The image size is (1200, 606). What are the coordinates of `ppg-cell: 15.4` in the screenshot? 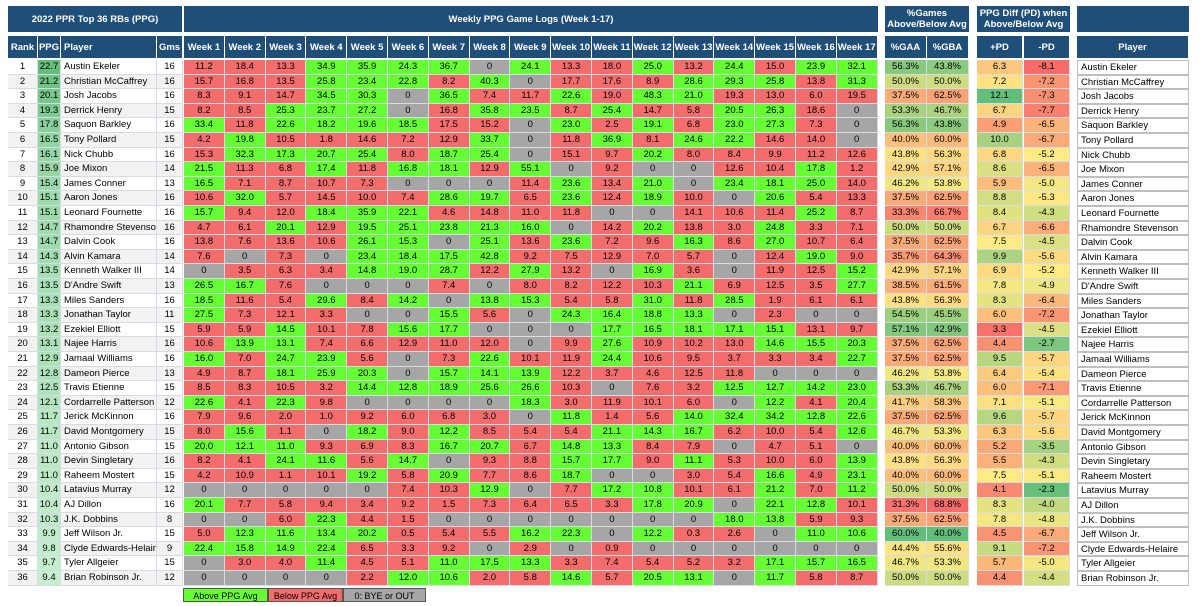 It's located at (49, 184).